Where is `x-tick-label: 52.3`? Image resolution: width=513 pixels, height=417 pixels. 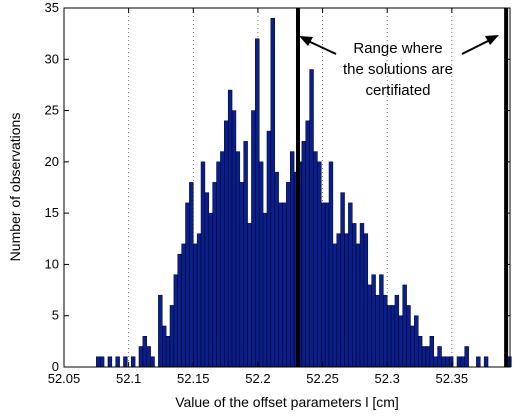
x-tick-label: 52.3 is located at coordinates (387, 378).